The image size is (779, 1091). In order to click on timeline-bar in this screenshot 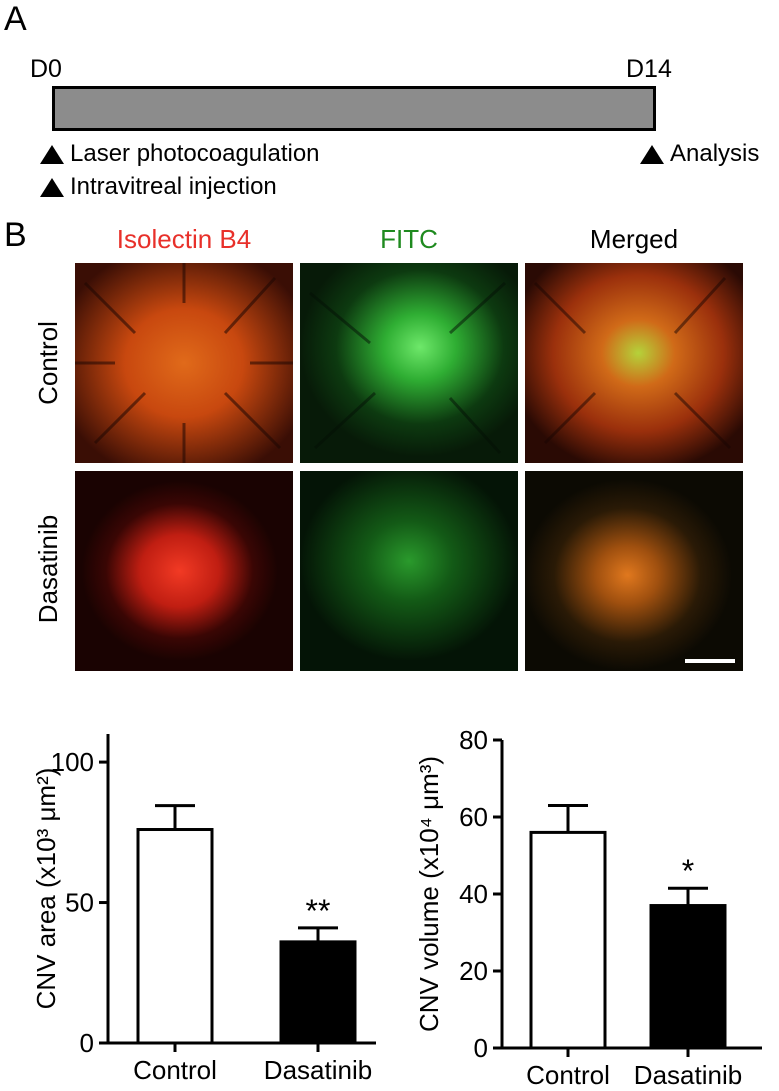, I will do `click(354, 108)`.